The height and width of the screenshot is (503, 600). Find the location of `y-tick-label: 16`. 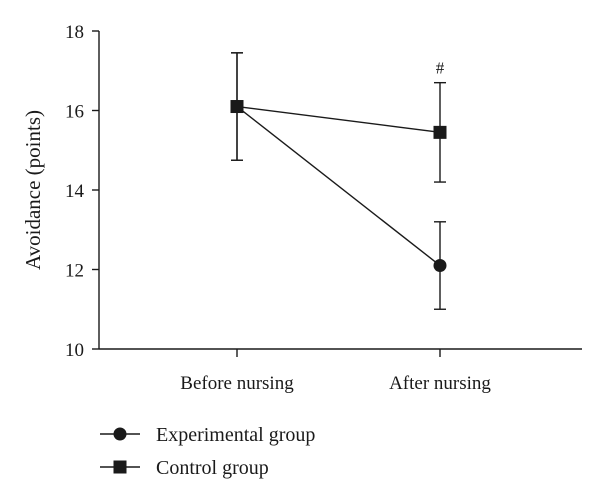

y-tick-label: 16 is located at coordinates (74, 112).